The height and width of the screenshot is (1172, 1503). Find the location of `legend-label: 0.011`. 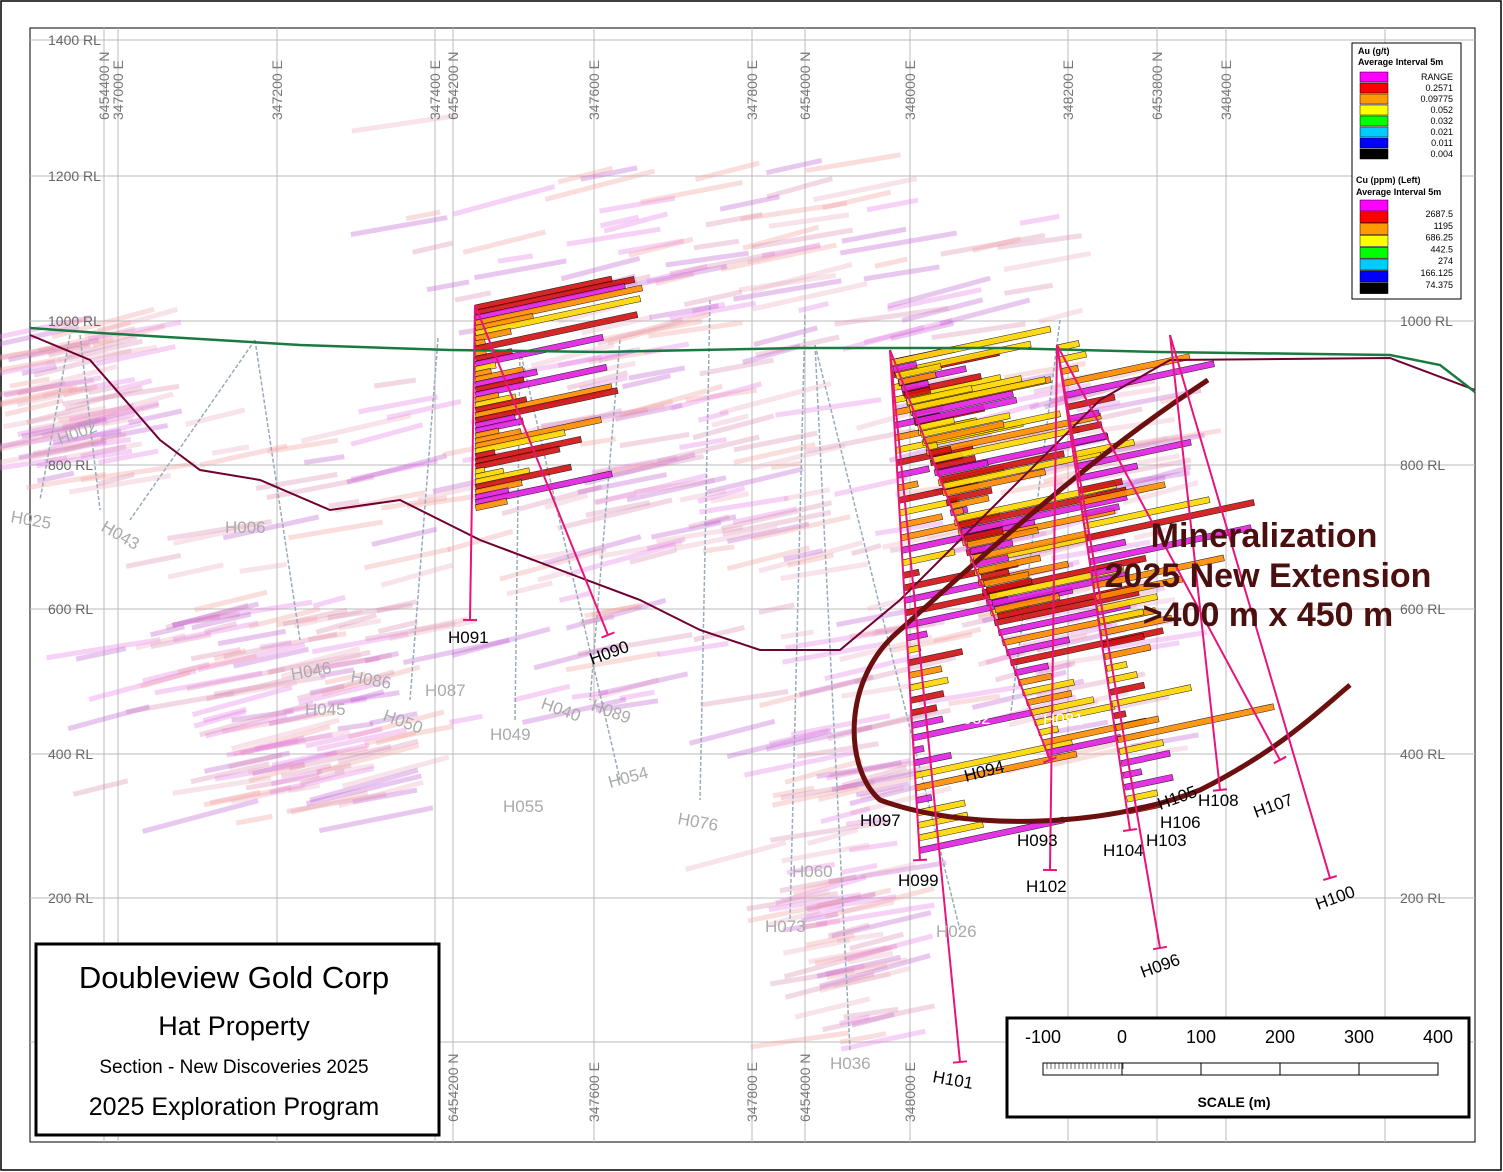

legend-label: 0.011 is located at coordinates (1442, 143).